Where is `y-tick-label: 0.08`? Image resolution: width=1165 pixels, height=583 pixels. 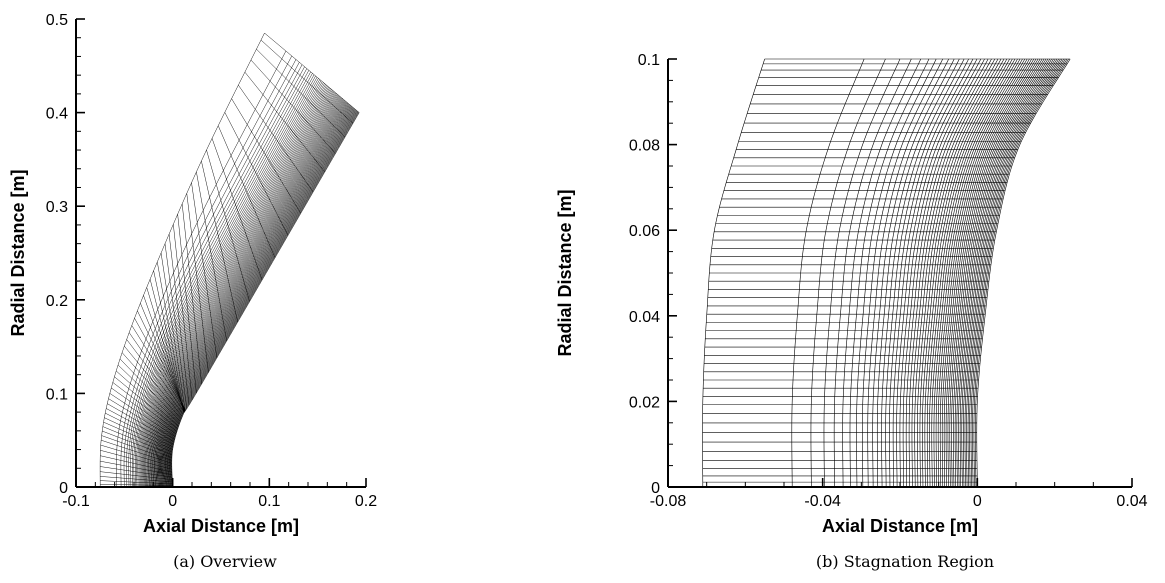 y-tick-label: 0.08 is located at coordinates (644, 146).